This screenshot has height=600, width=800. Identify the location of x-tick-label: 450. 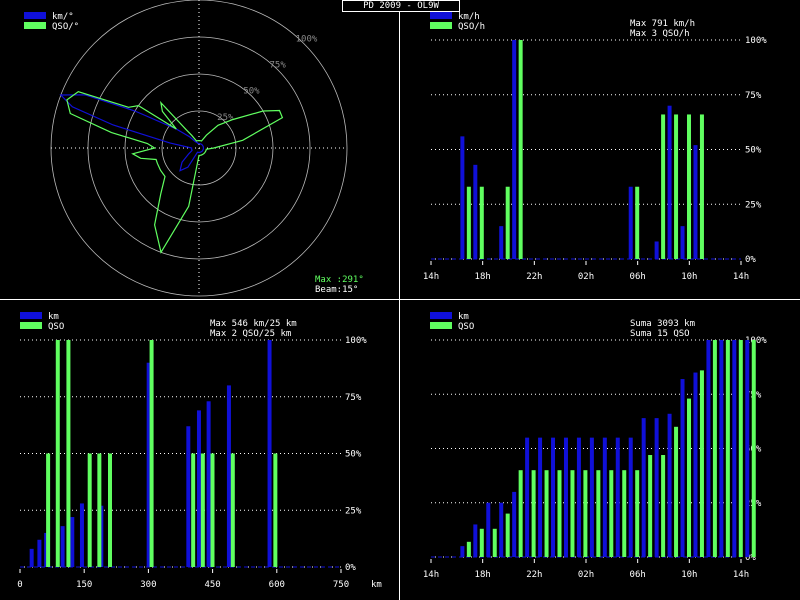
(212, 585).